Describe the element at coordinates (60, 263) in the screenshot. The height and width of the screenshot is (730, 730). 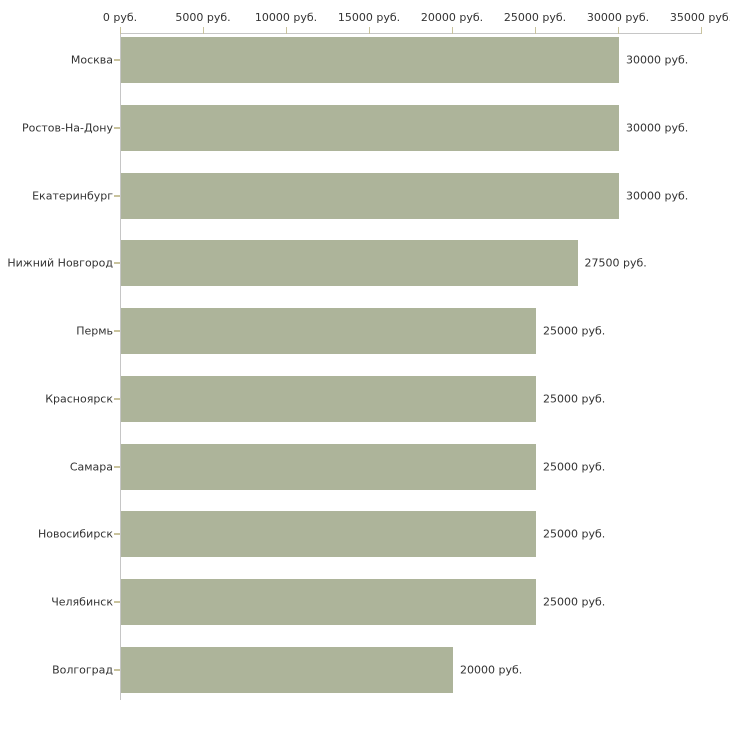
I see `category-label: Нижний Новгород` at that location.